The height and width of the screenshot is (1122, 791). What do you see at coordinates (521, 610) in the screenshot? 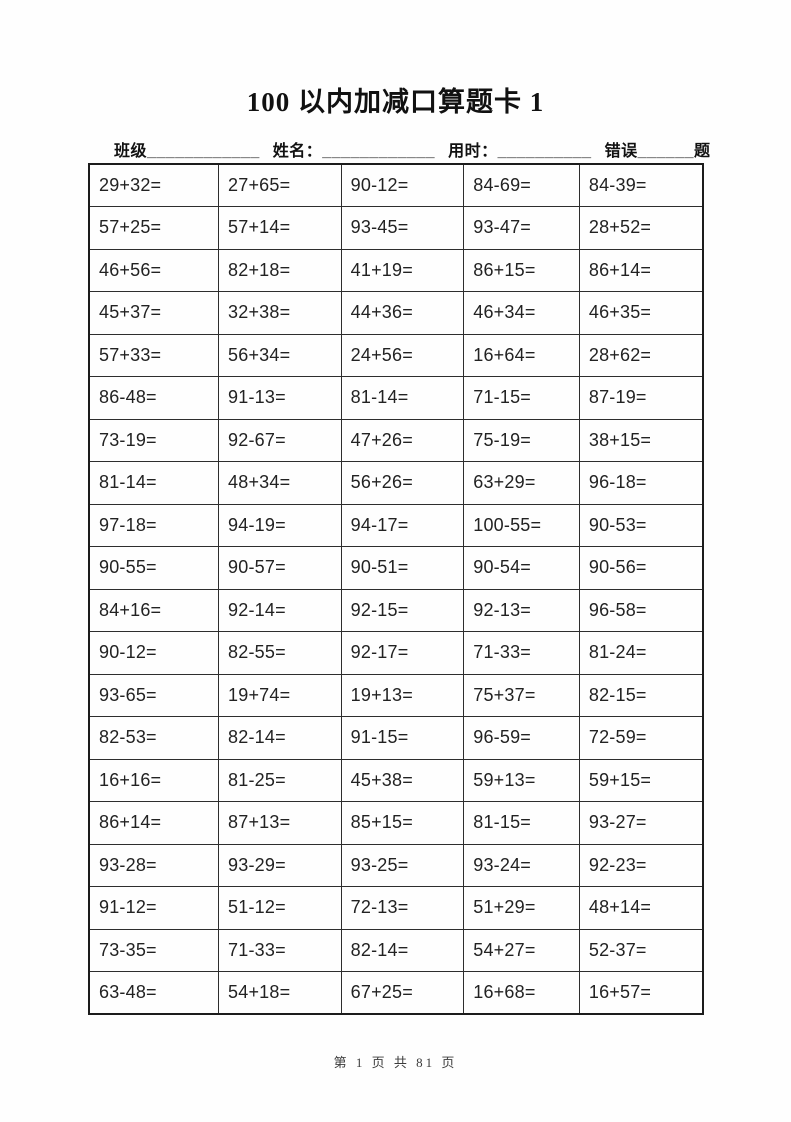
I see `problem-cell: 92-13=` at bounding box center [521, 610].